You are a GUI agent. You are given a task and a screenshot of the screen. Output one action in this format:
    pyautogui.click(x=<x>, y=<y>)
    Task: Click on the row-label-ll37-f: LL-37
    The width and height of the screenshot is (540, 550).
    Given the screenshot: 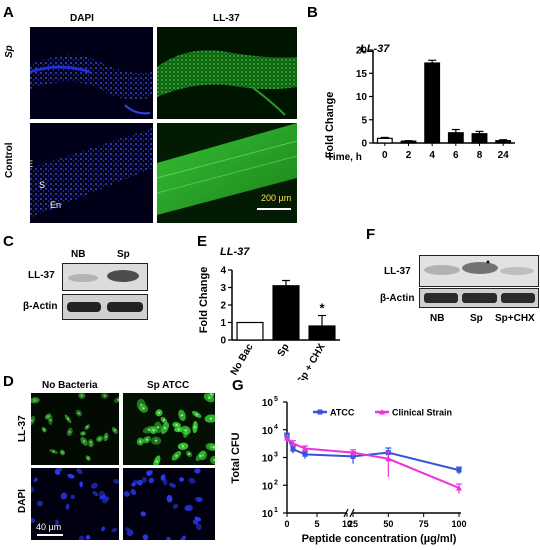 What is the action you would take?
    pyautogui.click(x=397, y=271)
    